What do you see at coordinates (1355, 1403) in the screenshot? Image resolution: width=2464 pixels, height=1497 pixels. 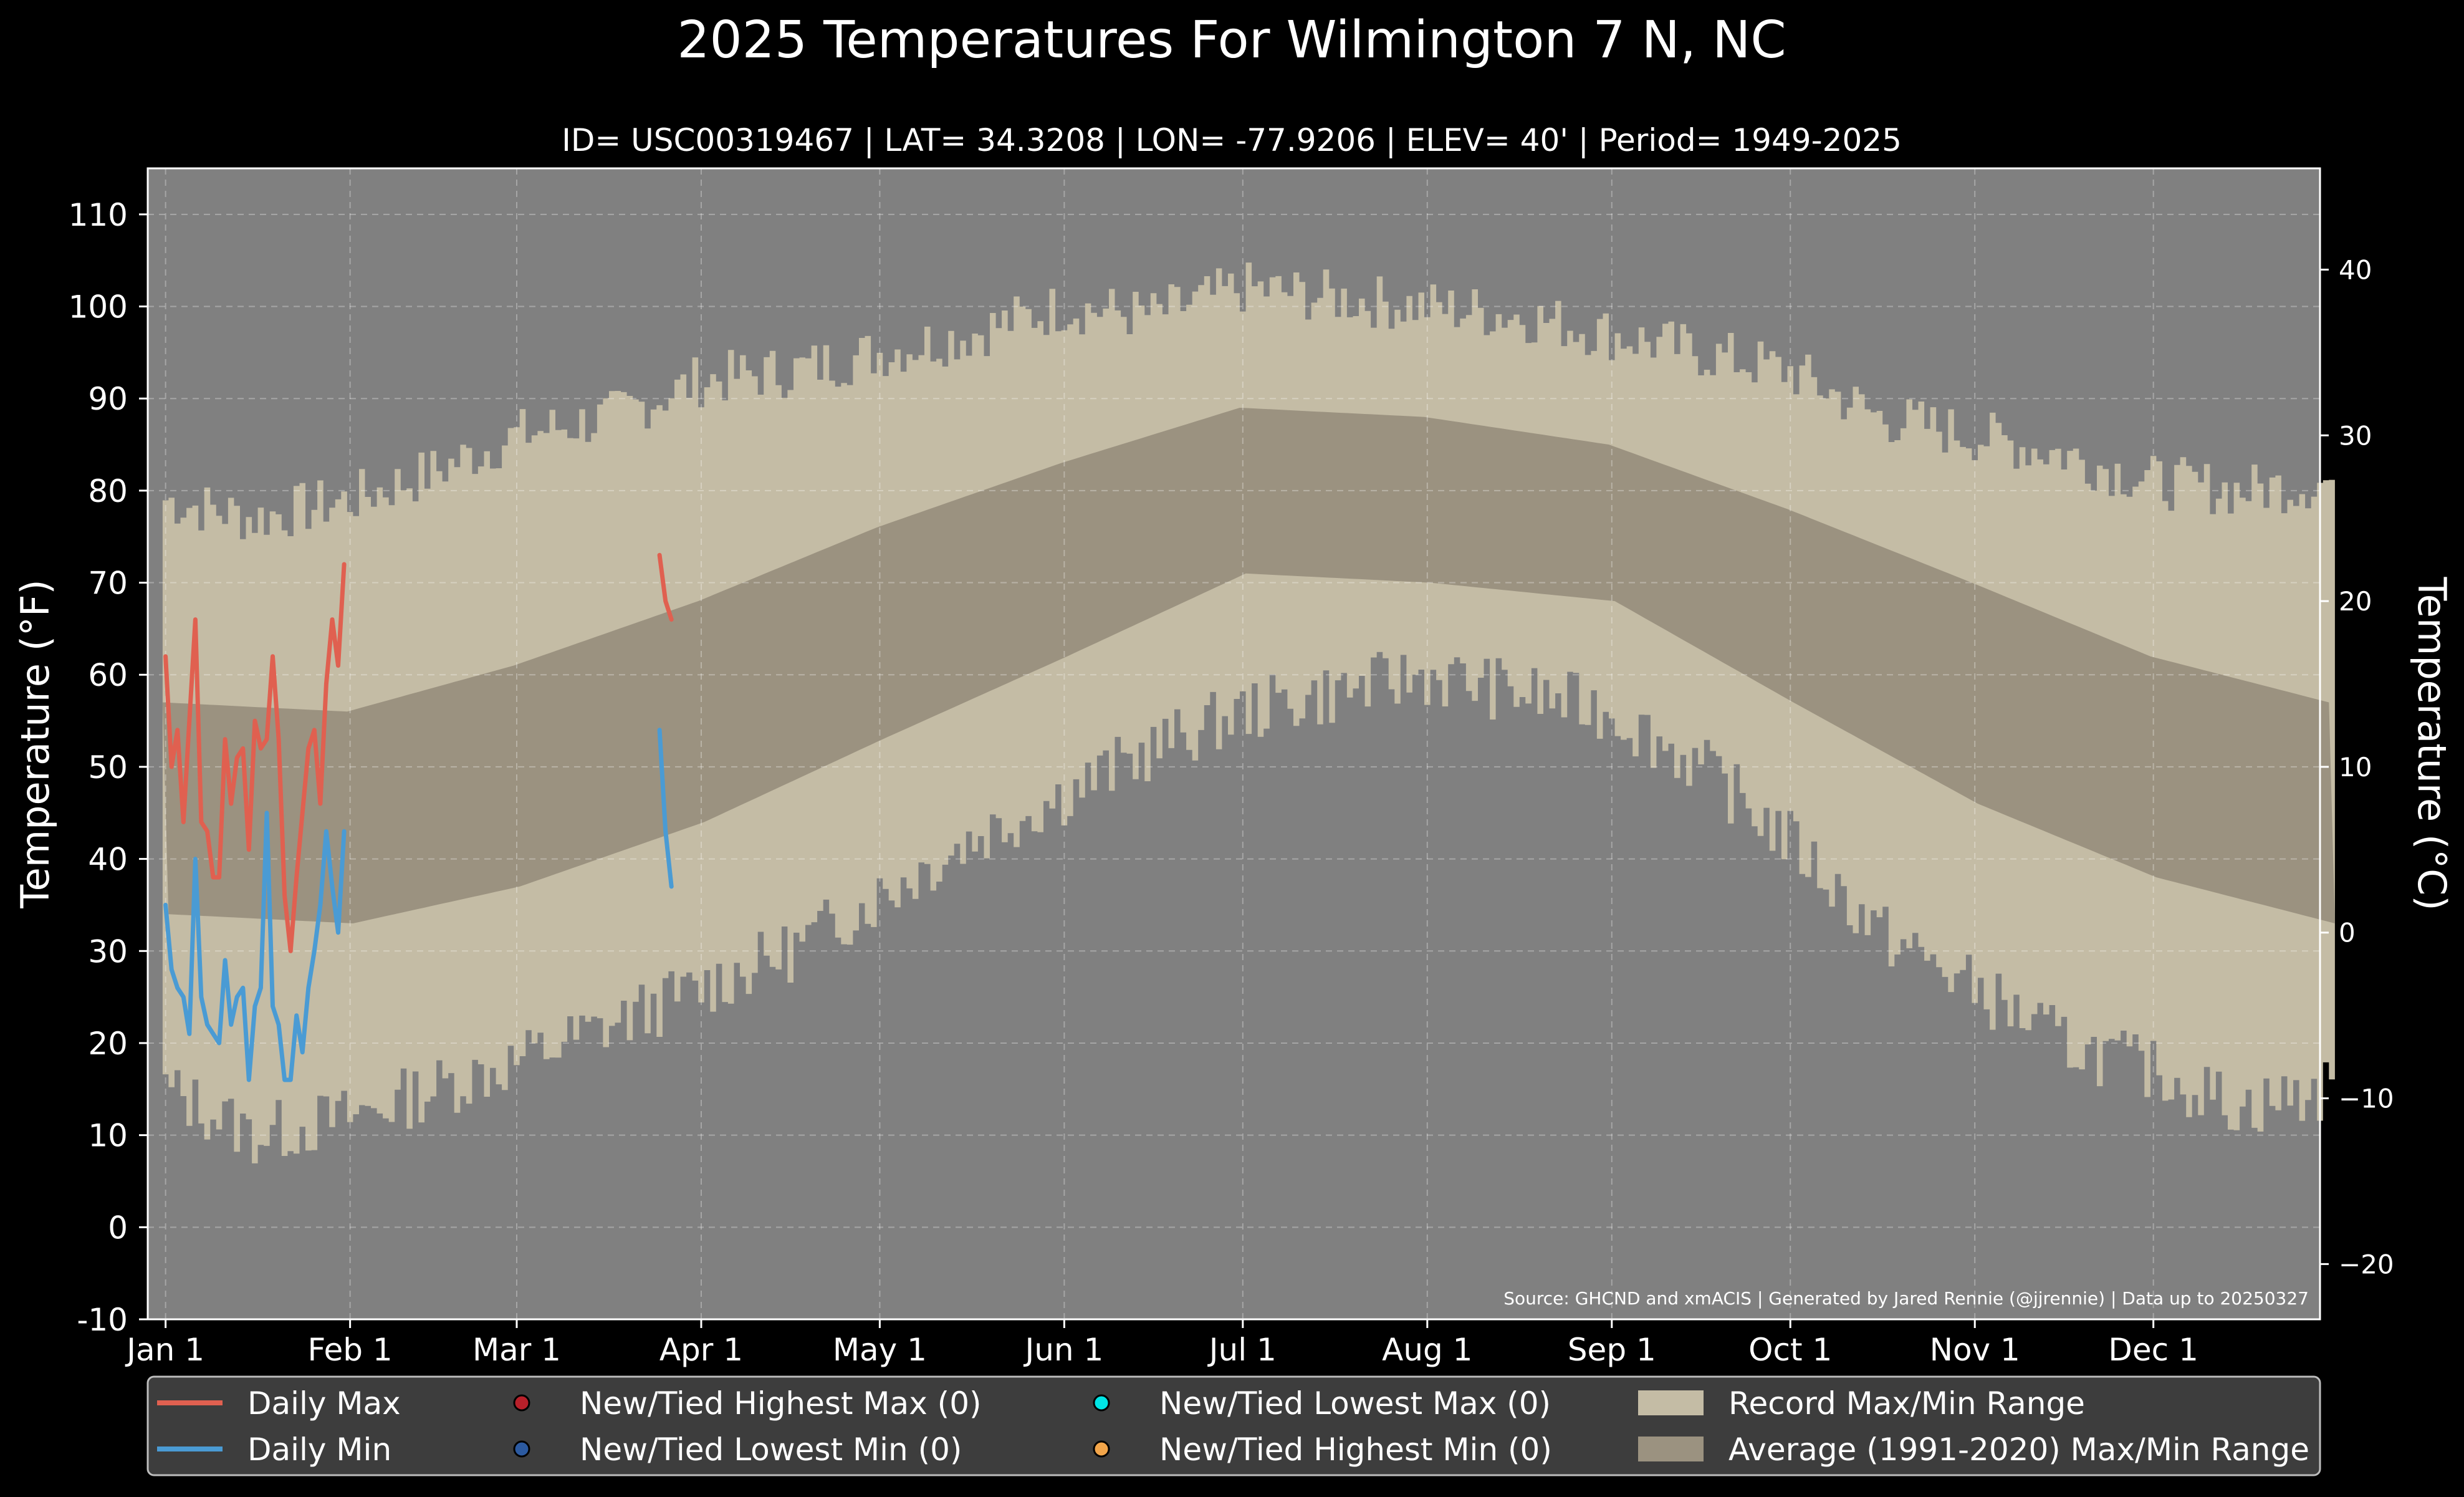 I see `legend-label: New/Tied Lowest Max (0)` at bounding box center [1355, 1403].